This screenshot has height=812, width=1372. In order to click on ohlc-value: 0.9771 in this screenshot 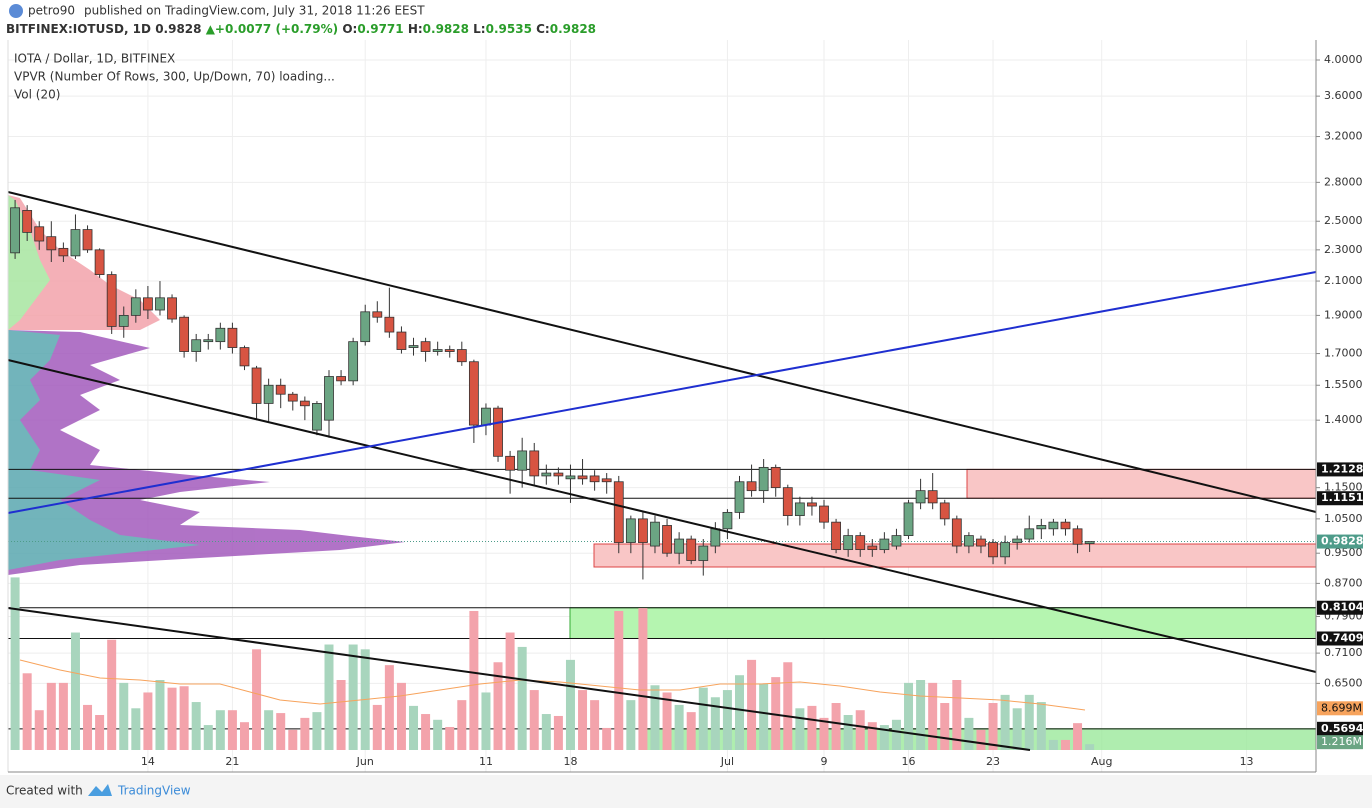, I will do `click(380, 29)`.